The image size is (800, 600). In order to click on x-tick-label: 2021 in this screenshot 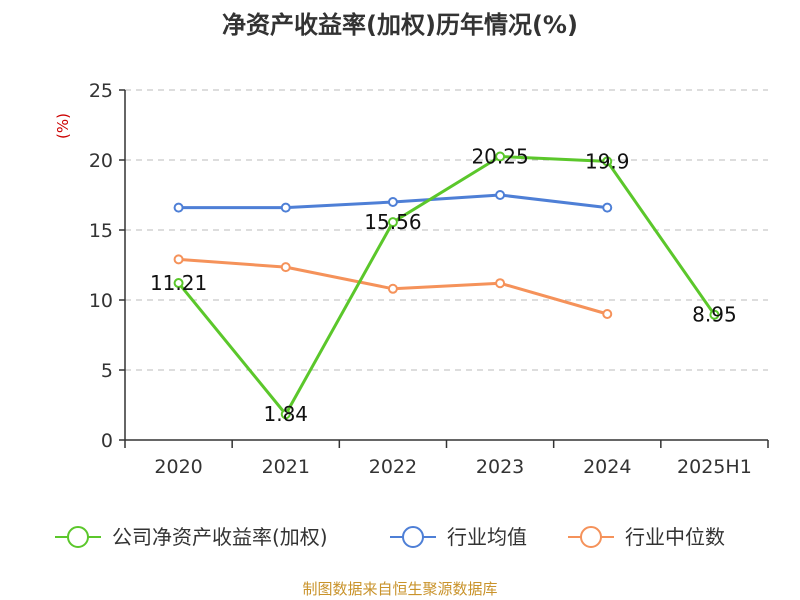, I will do `click(286, 467)`.